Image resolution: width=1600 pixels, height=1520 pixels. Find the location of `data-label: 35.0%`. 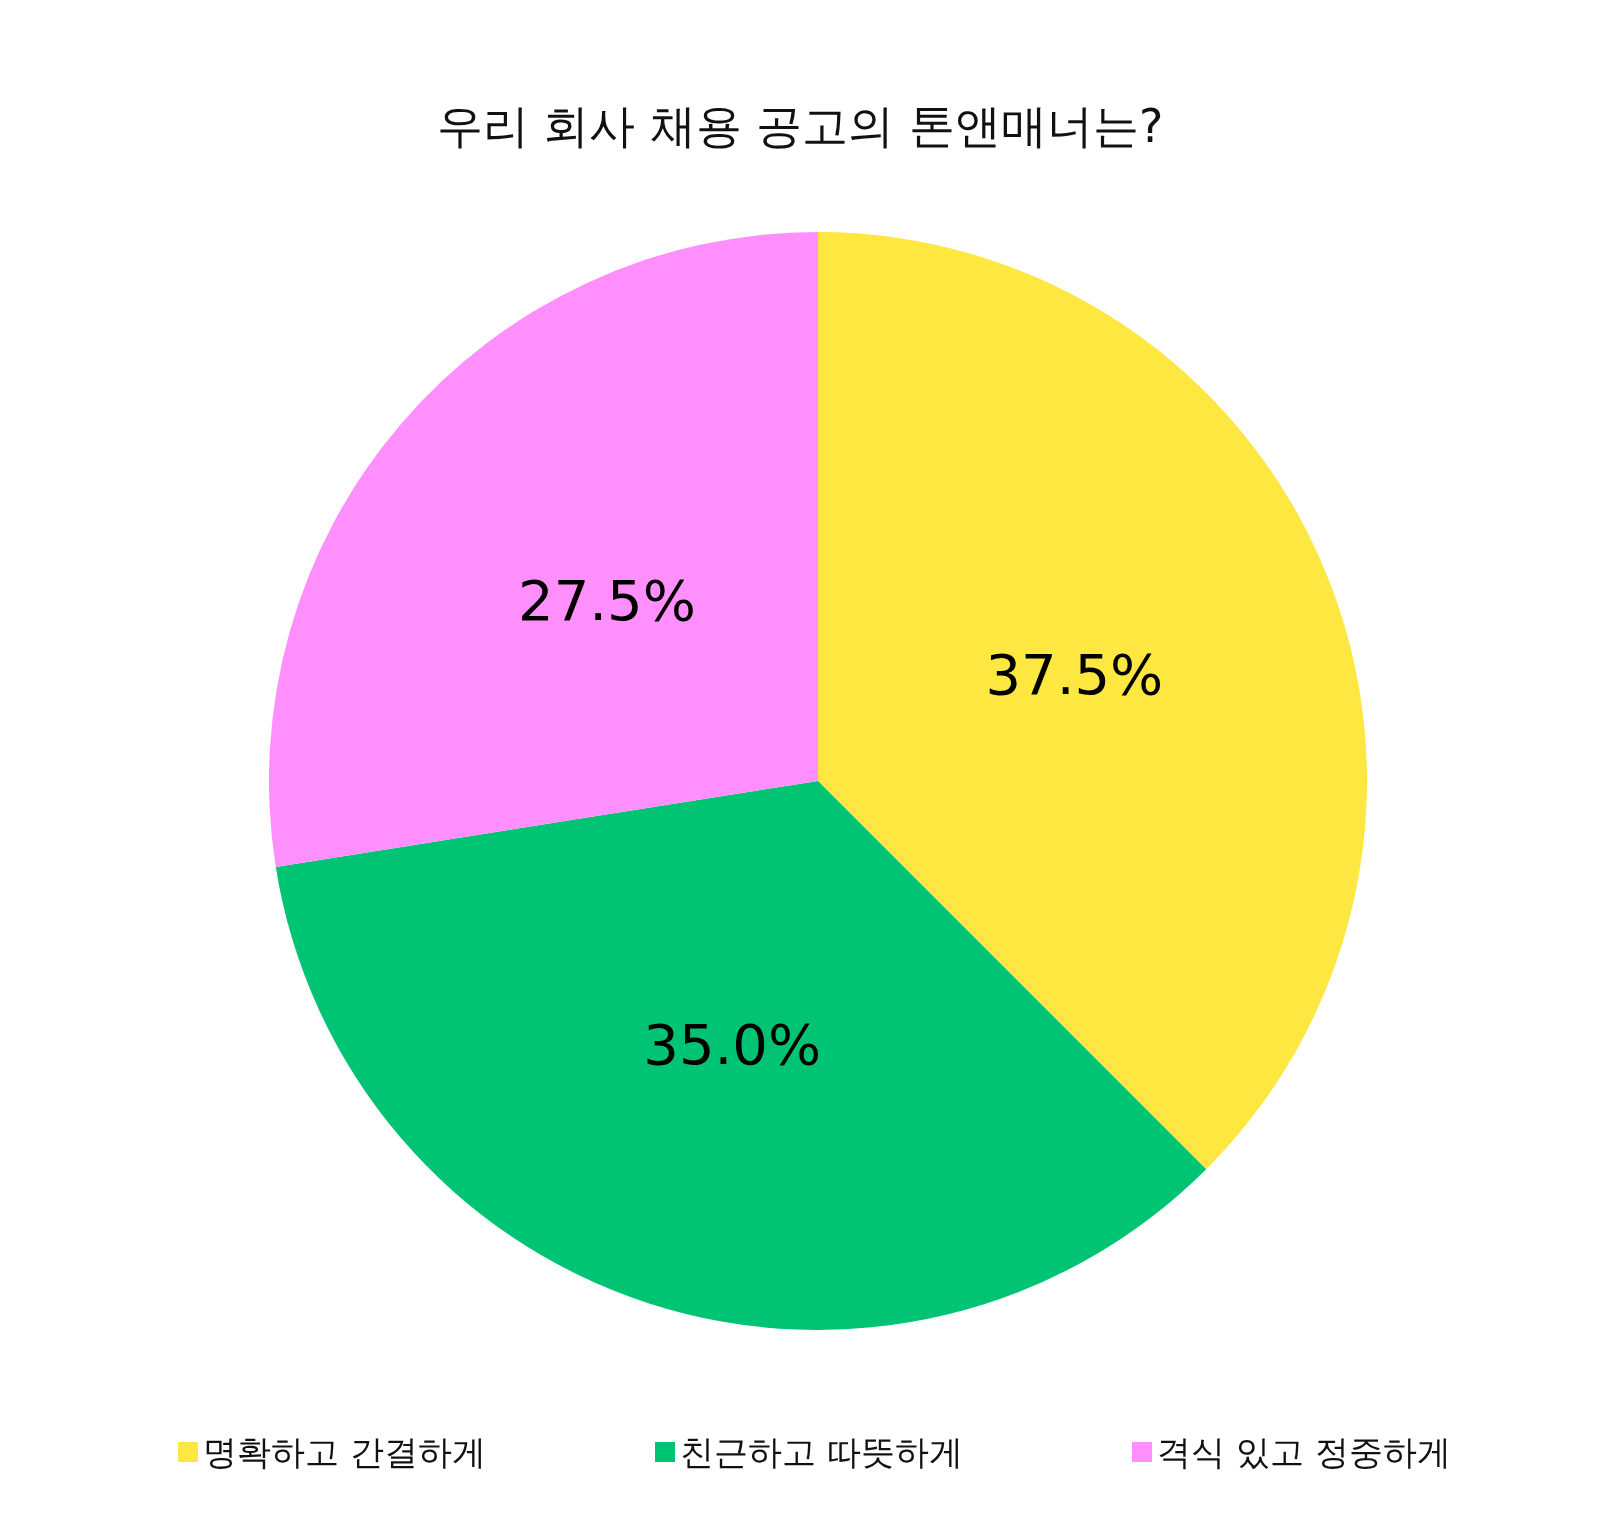

data-label: 35.0% is located at coordinates (732, 1045).